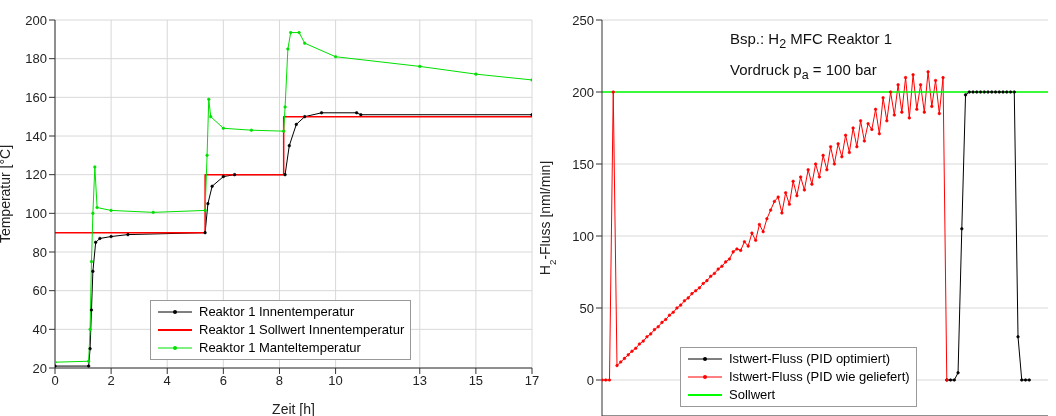  I want to click on y-tick-label: 250, so click(583, 20).